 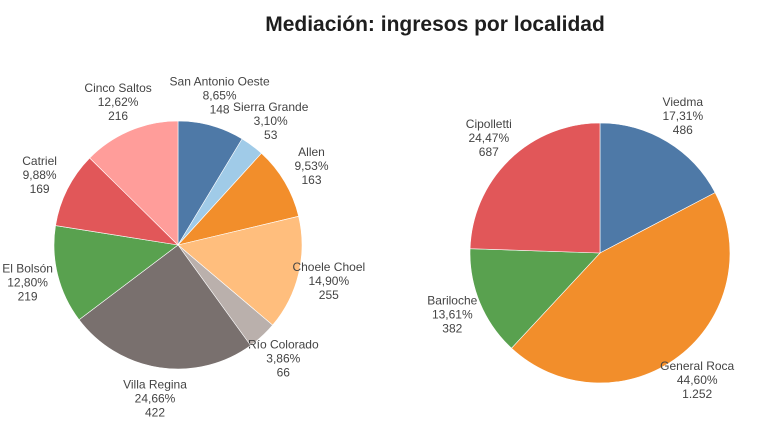 I want to click on slice-label-catriel: Catriel 9,88% 169, so click(x=39, y=175).